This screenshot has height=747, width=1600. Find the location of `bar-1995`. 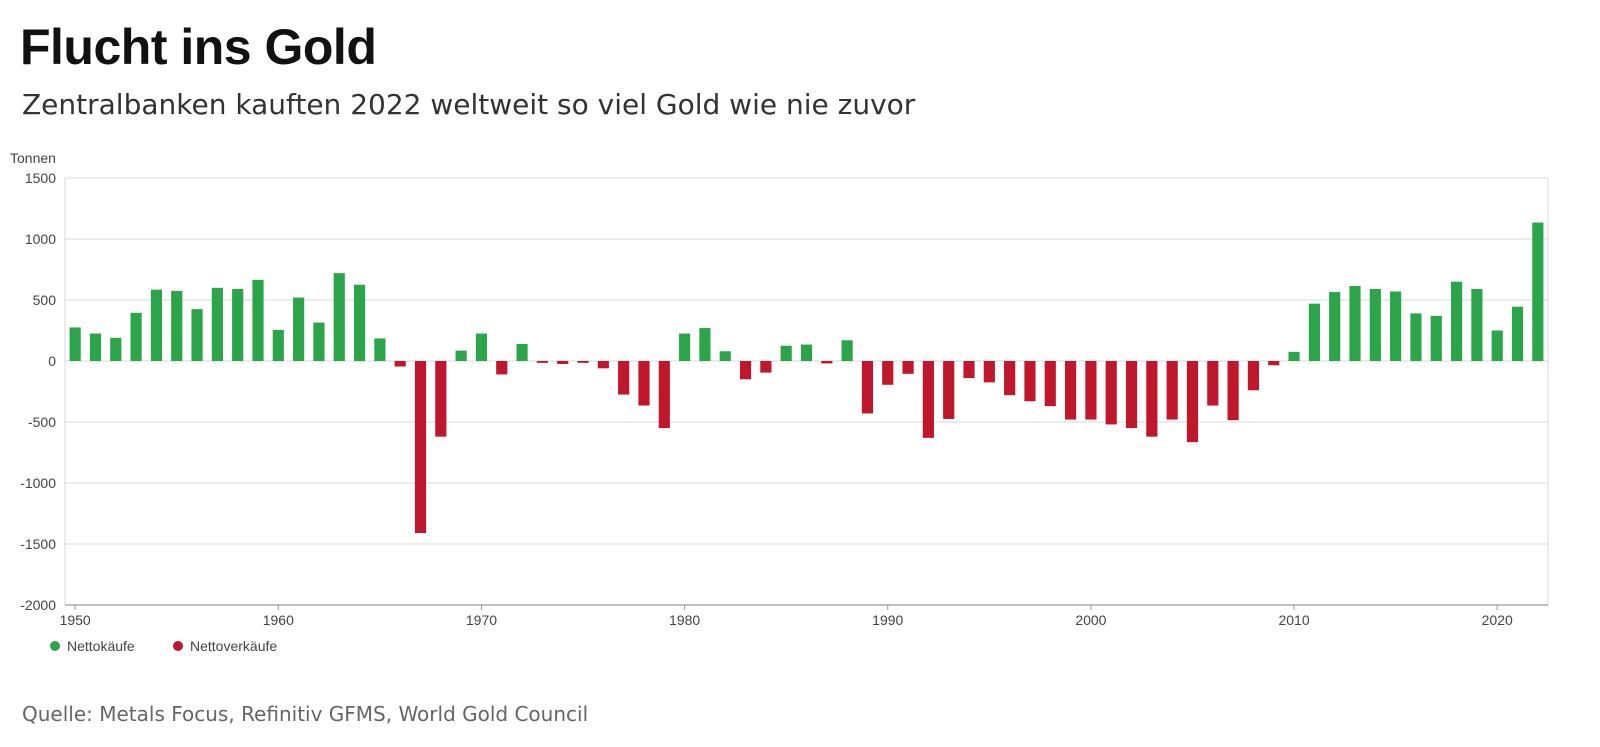

bar-1995 is located at coordinates (989, 372).